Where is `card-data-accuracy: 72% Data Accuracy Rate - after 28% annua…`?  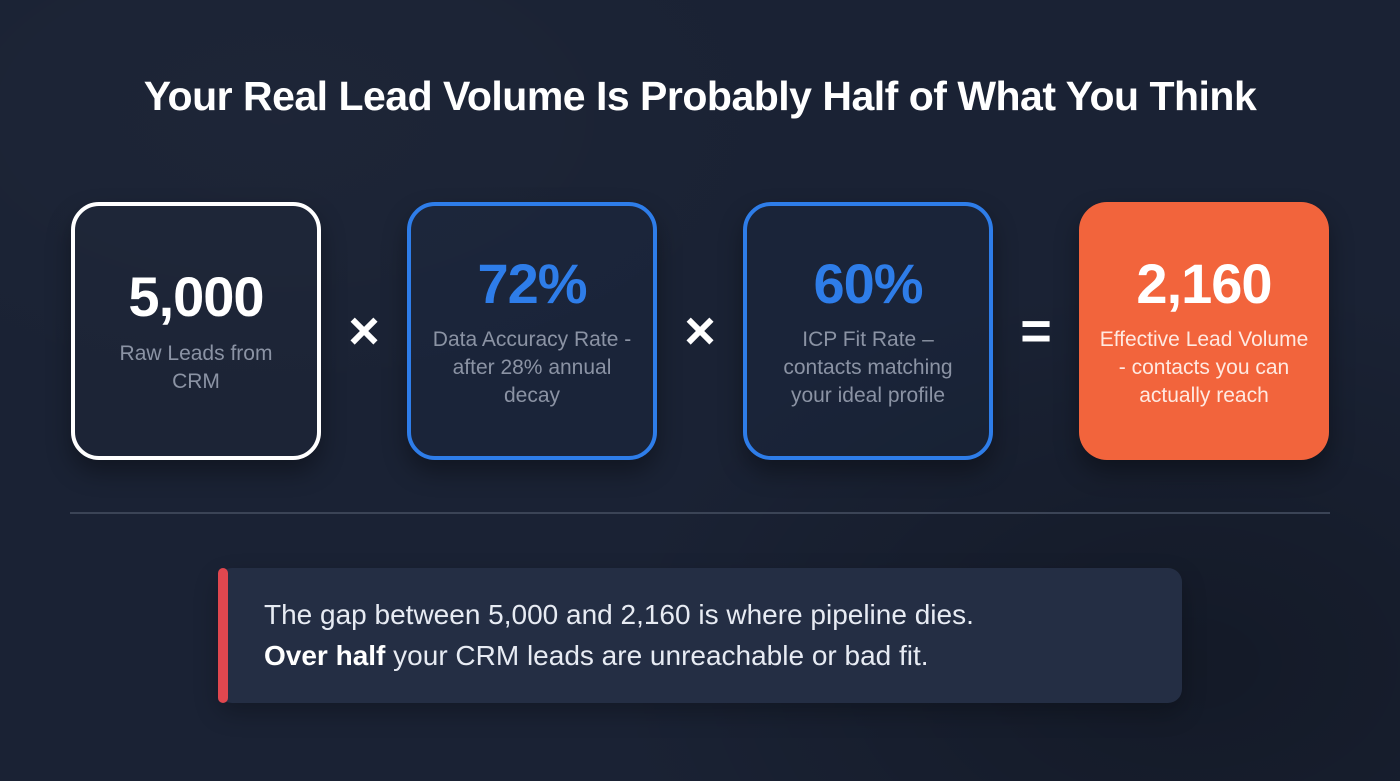
card-data-accuracy: 72% Data Accuracy Rate - after 28% annua… is located at coordinates (532, 331).